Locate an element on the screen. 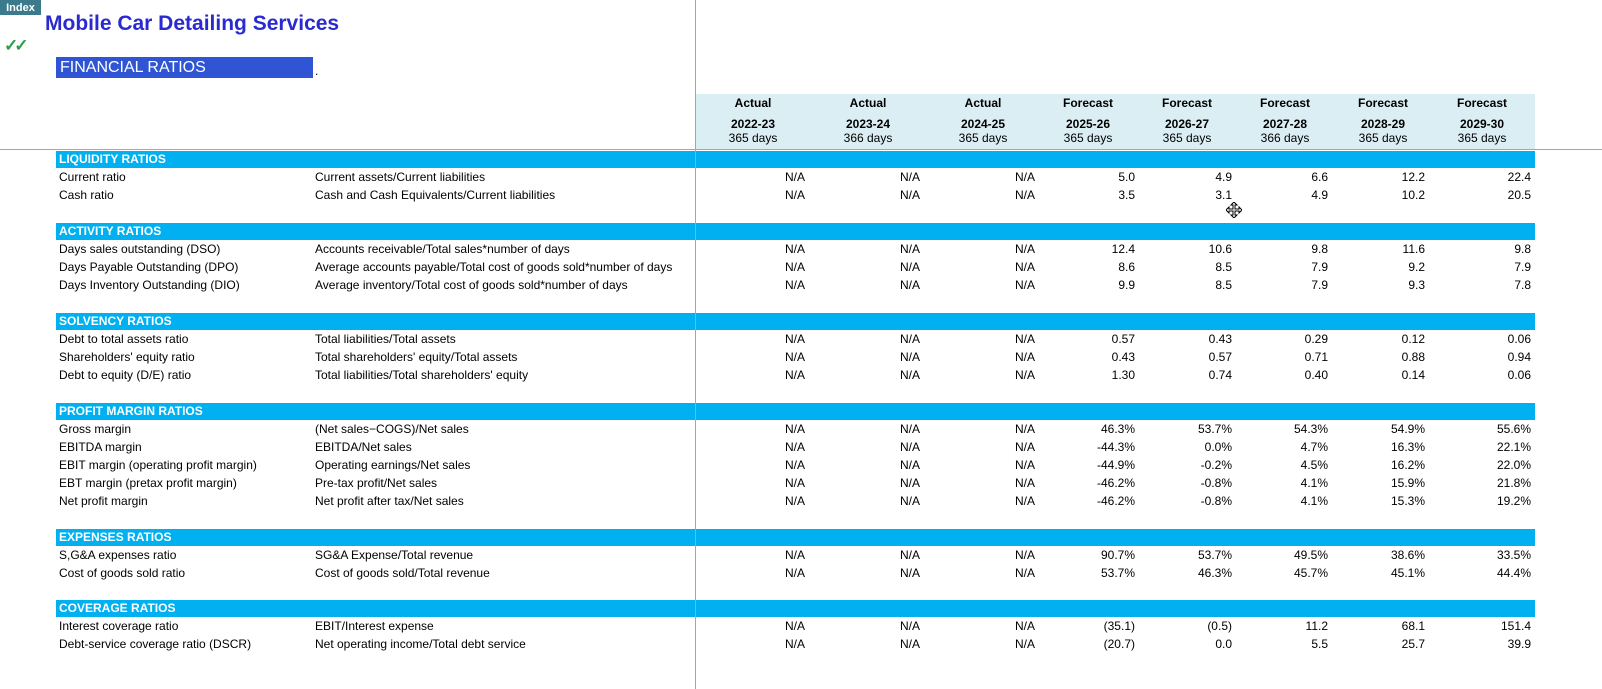  ratio-value: 19.2% is located at coordinates (1513, 501).